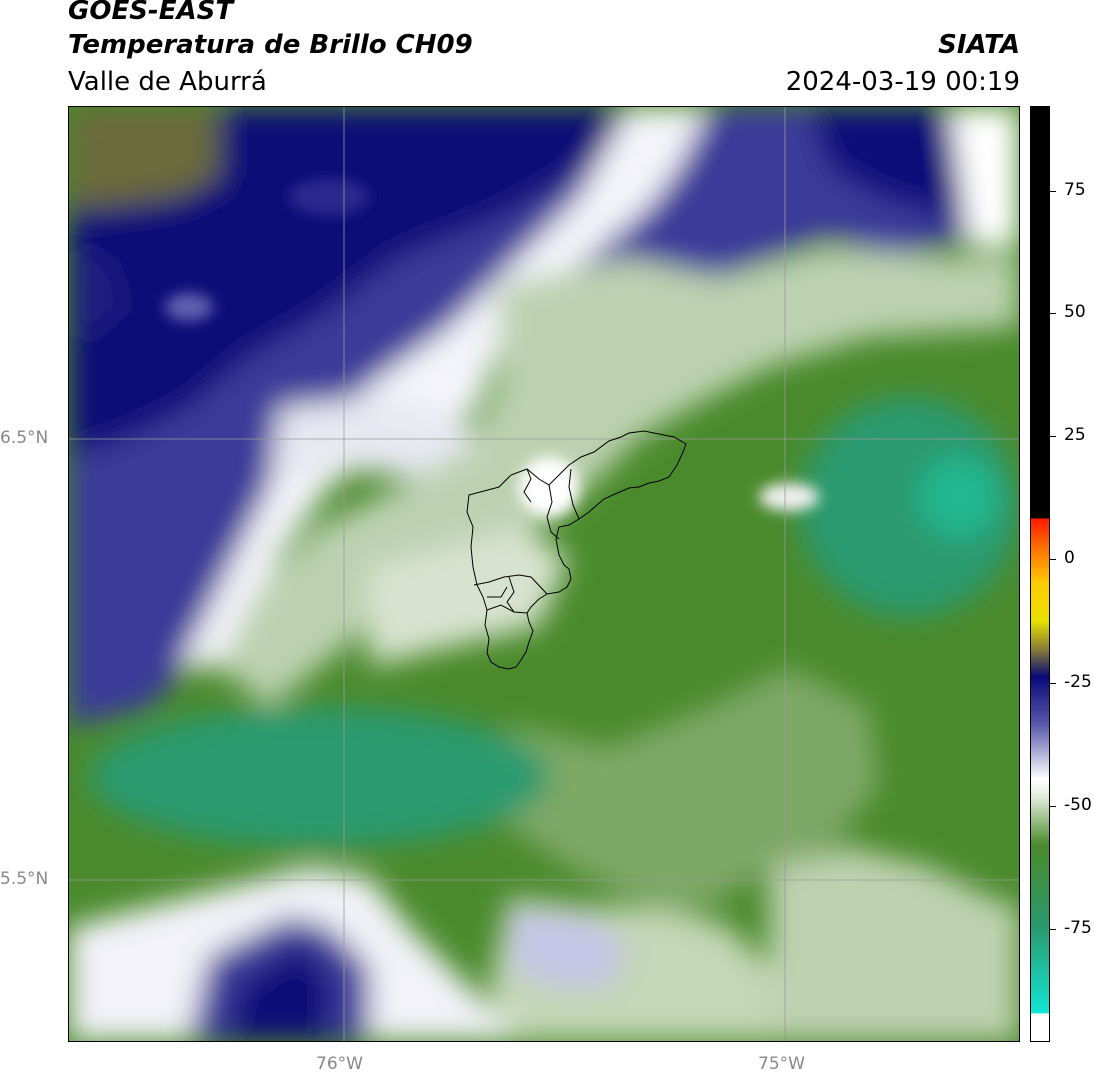  Describe the element at coordinates (979, 45) in the screenshot. I see `agency-label: SIATA` at that location.